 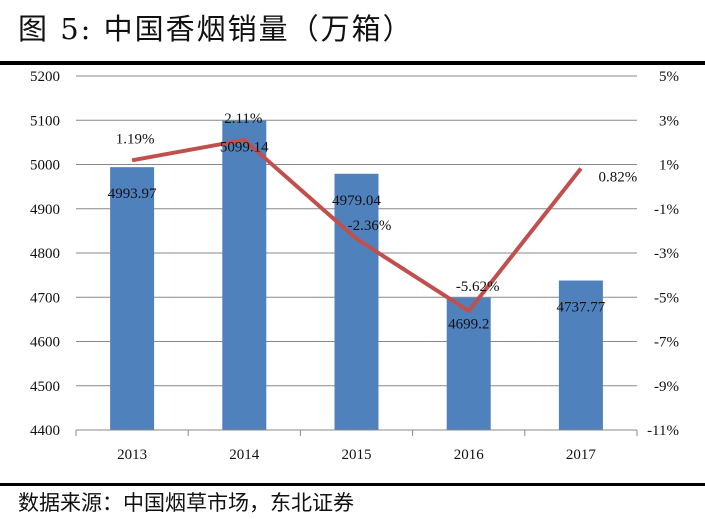 I want to click on left-tick-label: 4400, so click(x=45, y=431).